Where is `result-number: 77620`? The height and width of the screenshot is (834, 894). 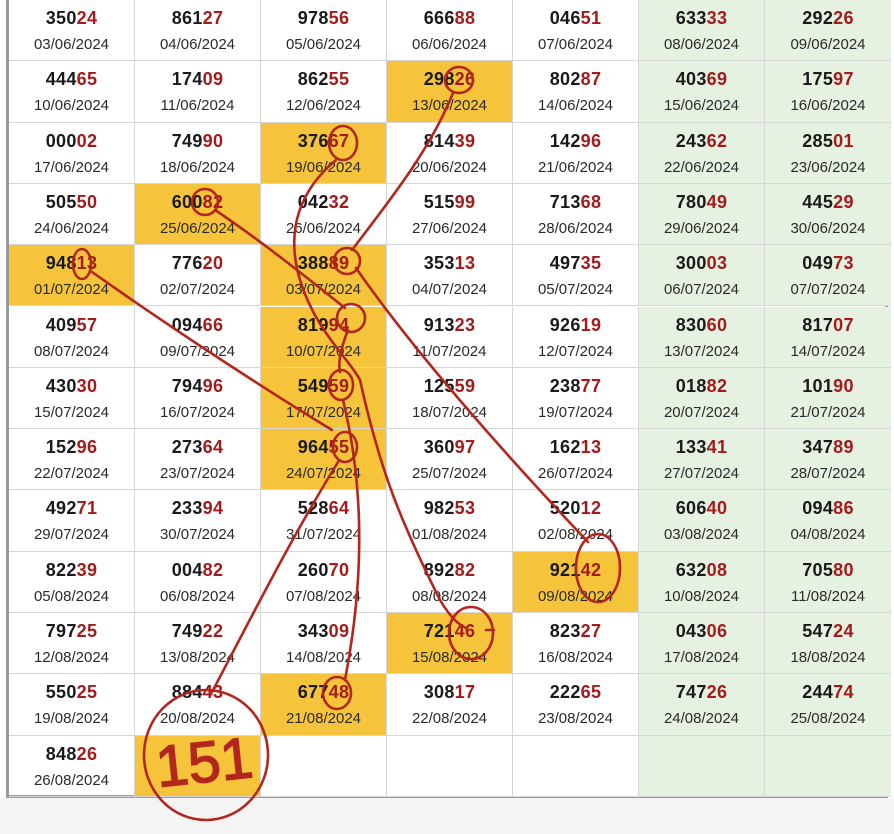 result-number: 77620 is located at coordinates (197, 263).